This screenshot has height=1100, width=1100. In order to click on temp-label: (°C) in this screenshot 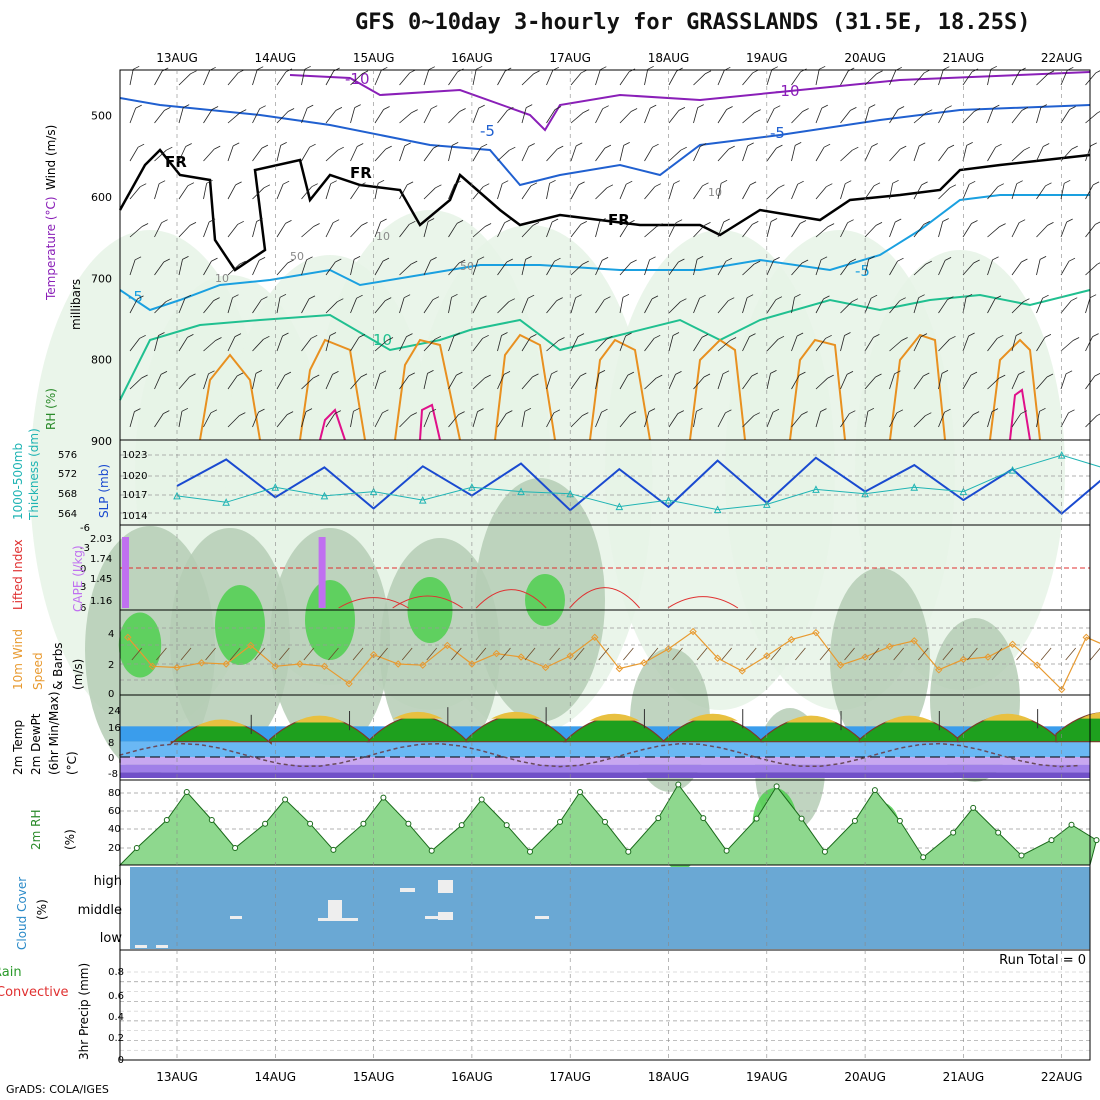, I will do `click(72, 763)`.